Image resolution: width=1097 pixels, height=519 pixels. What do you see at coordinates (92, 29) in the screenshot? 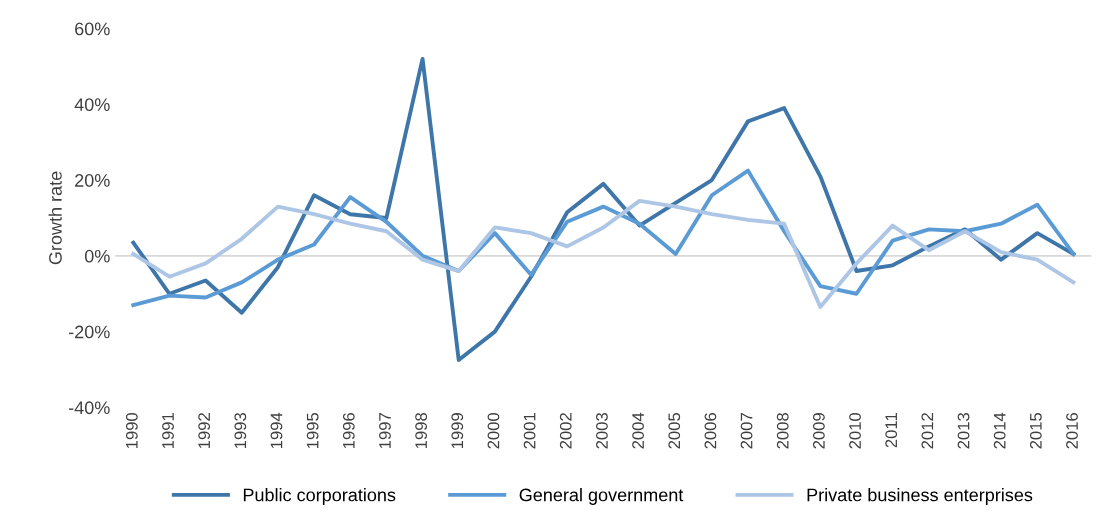
I see `y-tick-label: 60%` at bounding box center [92, 29].